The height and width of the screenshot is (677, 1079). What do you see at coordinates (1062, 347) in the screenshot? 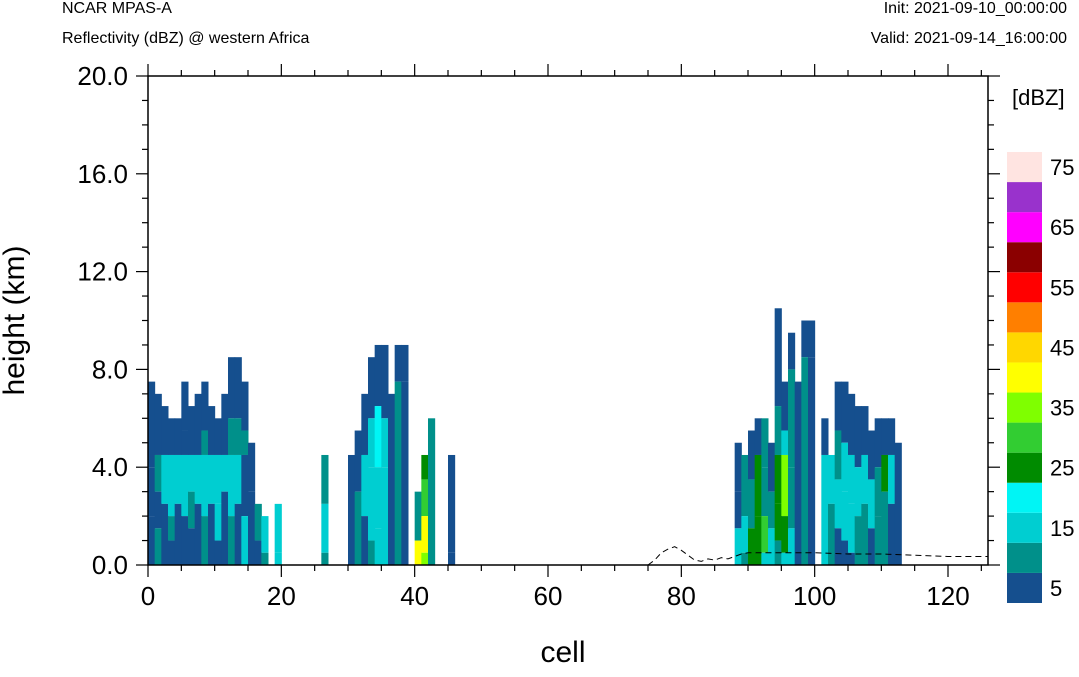
I see `colorbar-label: 45` at bounding box center [1062, 347].